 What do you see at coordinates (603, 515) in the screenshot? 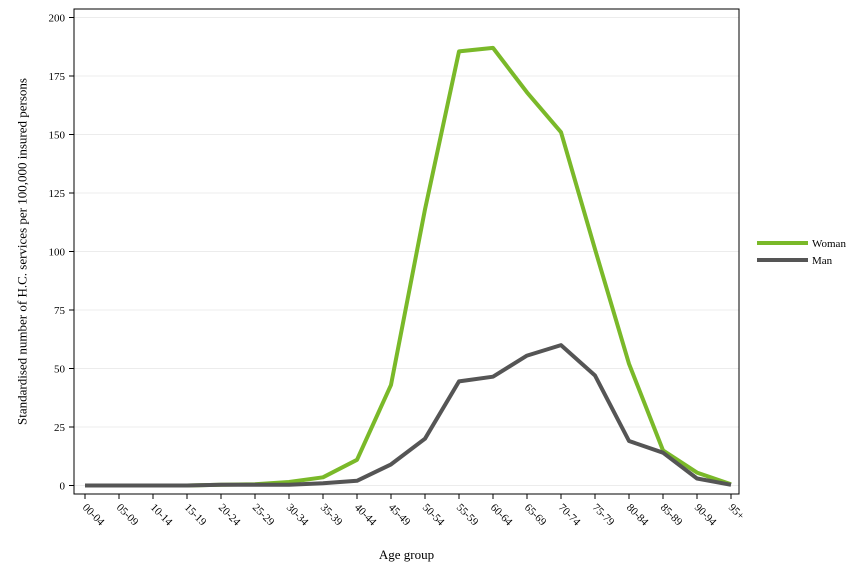
I see `x-tick-label: 75-79` at bounding box center [603, 515].